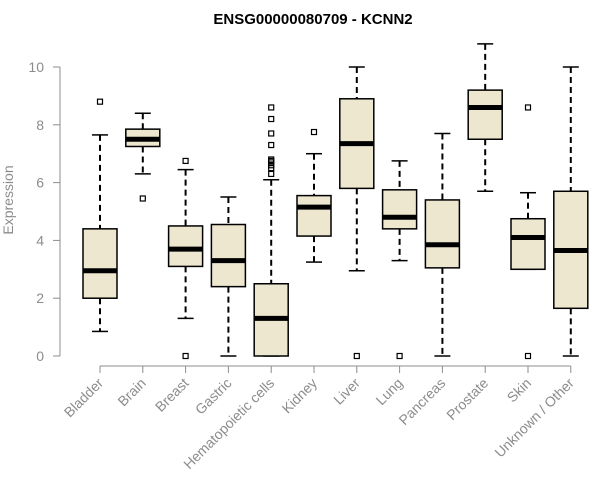 The height and width of the screenshot is (500, 600). I want to click on box-breast, so click(185, 258).